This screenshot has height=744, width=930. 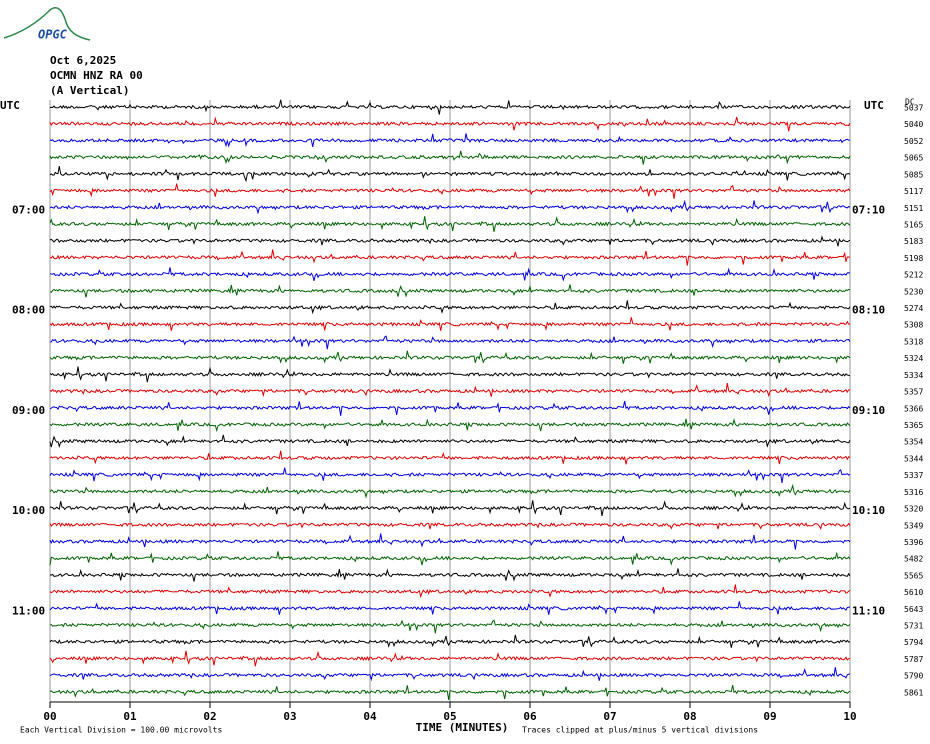 I want to click on dc-value: 5357, so click(x=913, y=392).